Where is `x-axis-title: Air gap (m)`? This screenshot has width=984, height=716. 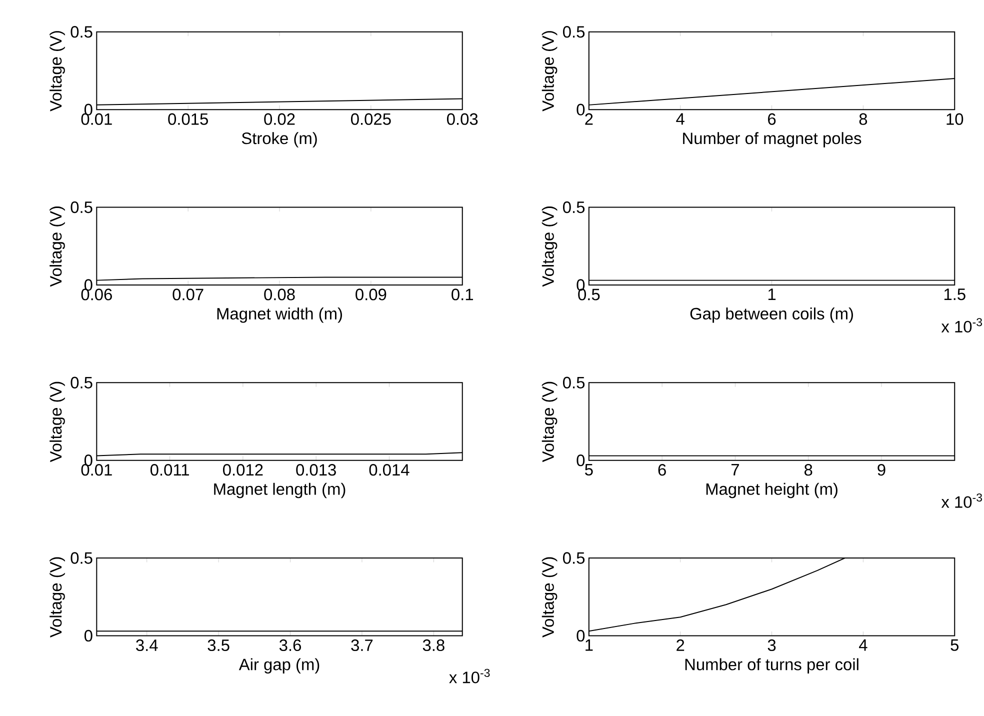
x-axis-title: Air gap (m) is located at coordinates (279, 666).